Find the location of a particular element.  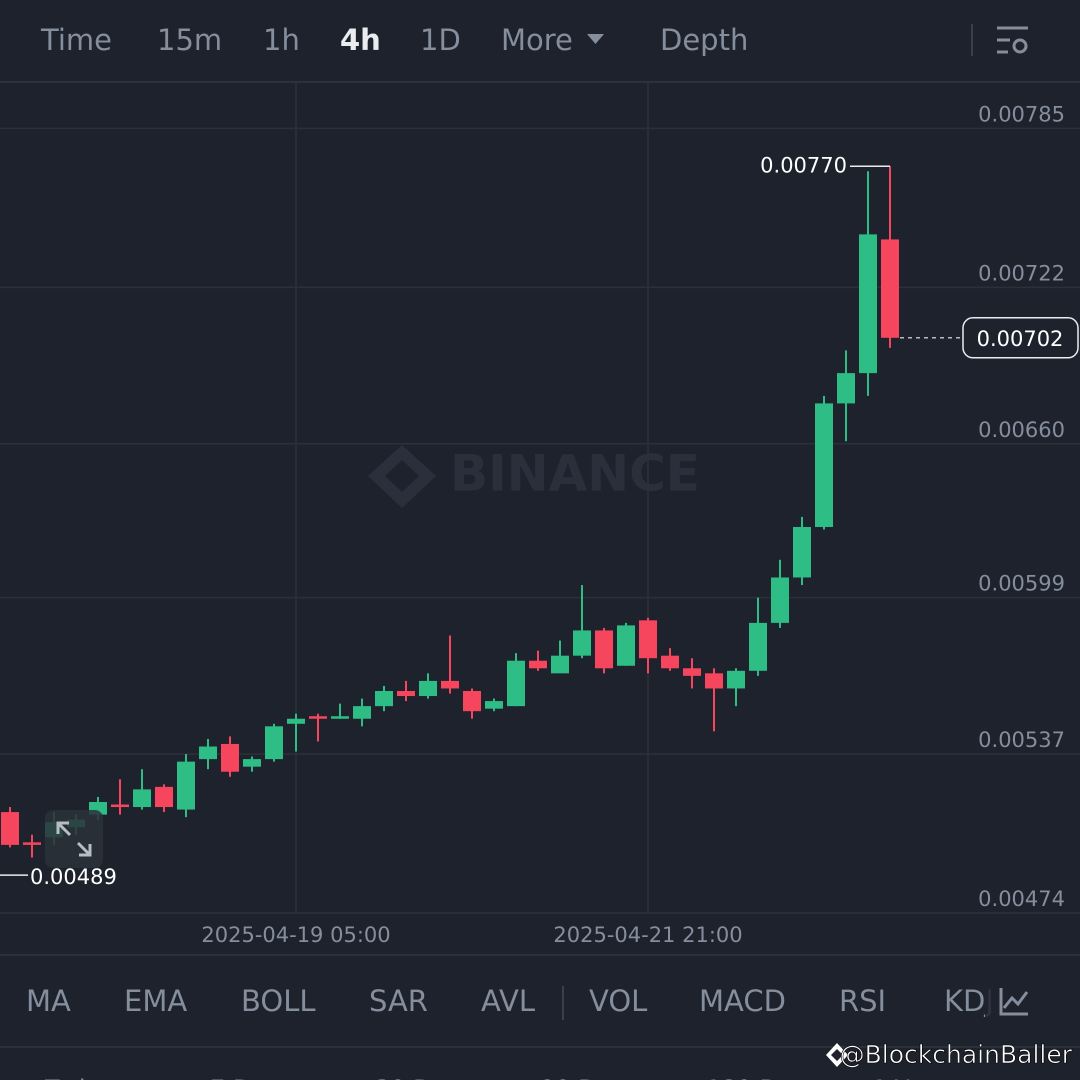

x-tick-label: 2025-04-19 05:00 is located at coordinates (295, 935).